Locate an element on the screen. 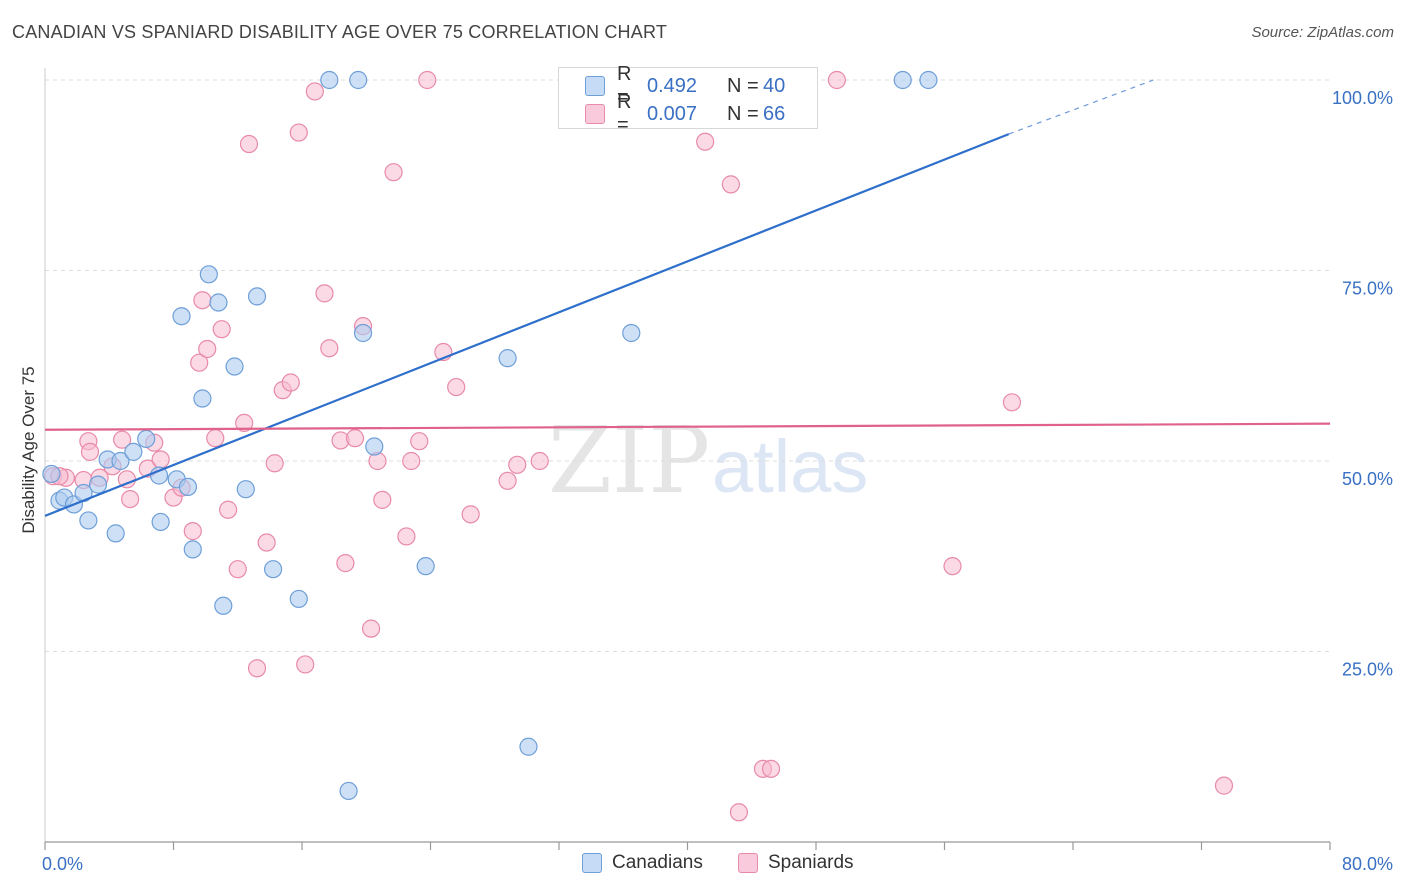  source-label: Source: ZipAtlas.com is located at coordinates (1322, 32).